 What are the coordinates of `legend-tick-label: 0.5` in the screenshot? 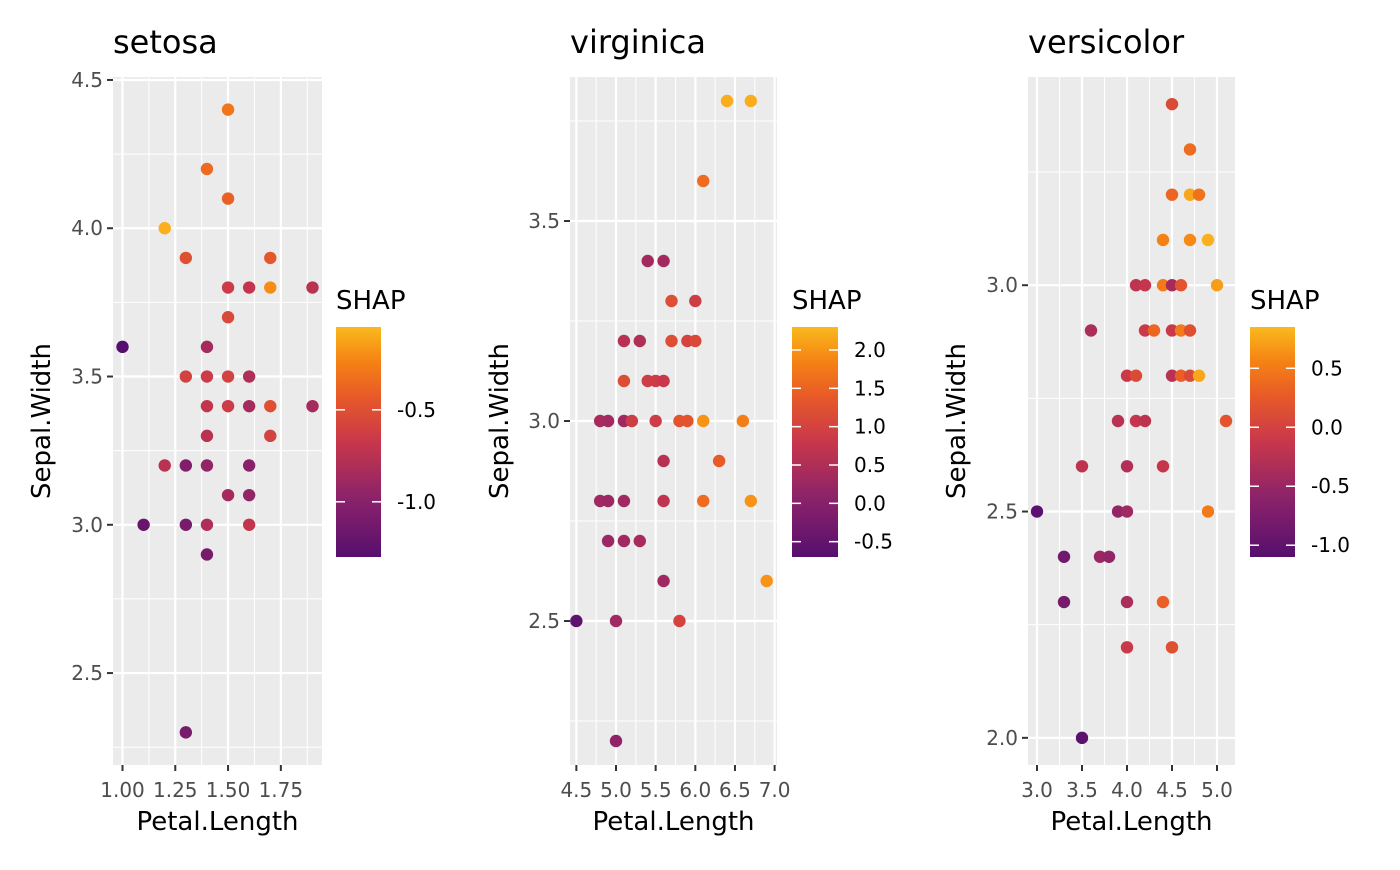 It's located at (870, 465).